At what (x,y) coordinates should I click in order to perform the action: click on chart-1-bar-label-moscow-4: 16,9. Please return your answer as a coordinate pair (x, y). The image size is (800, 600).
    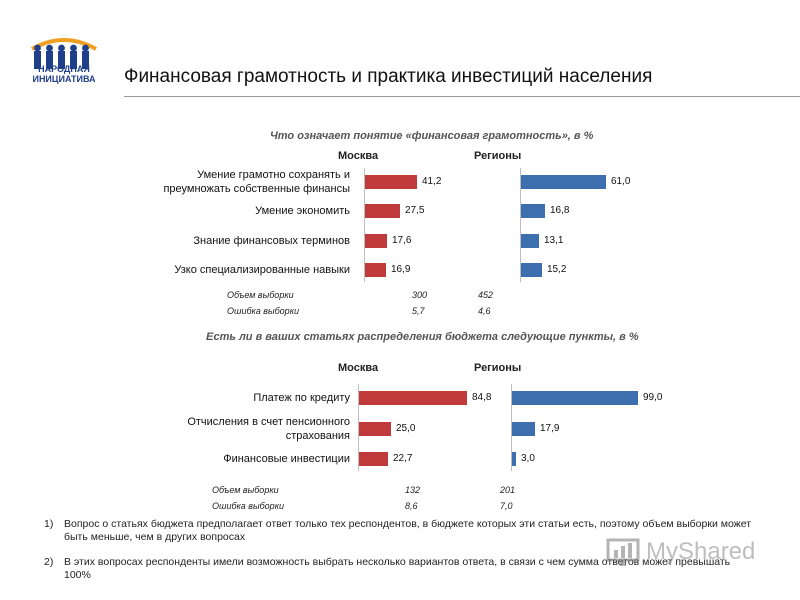
    Looking at the image, I should click on (401, 269).